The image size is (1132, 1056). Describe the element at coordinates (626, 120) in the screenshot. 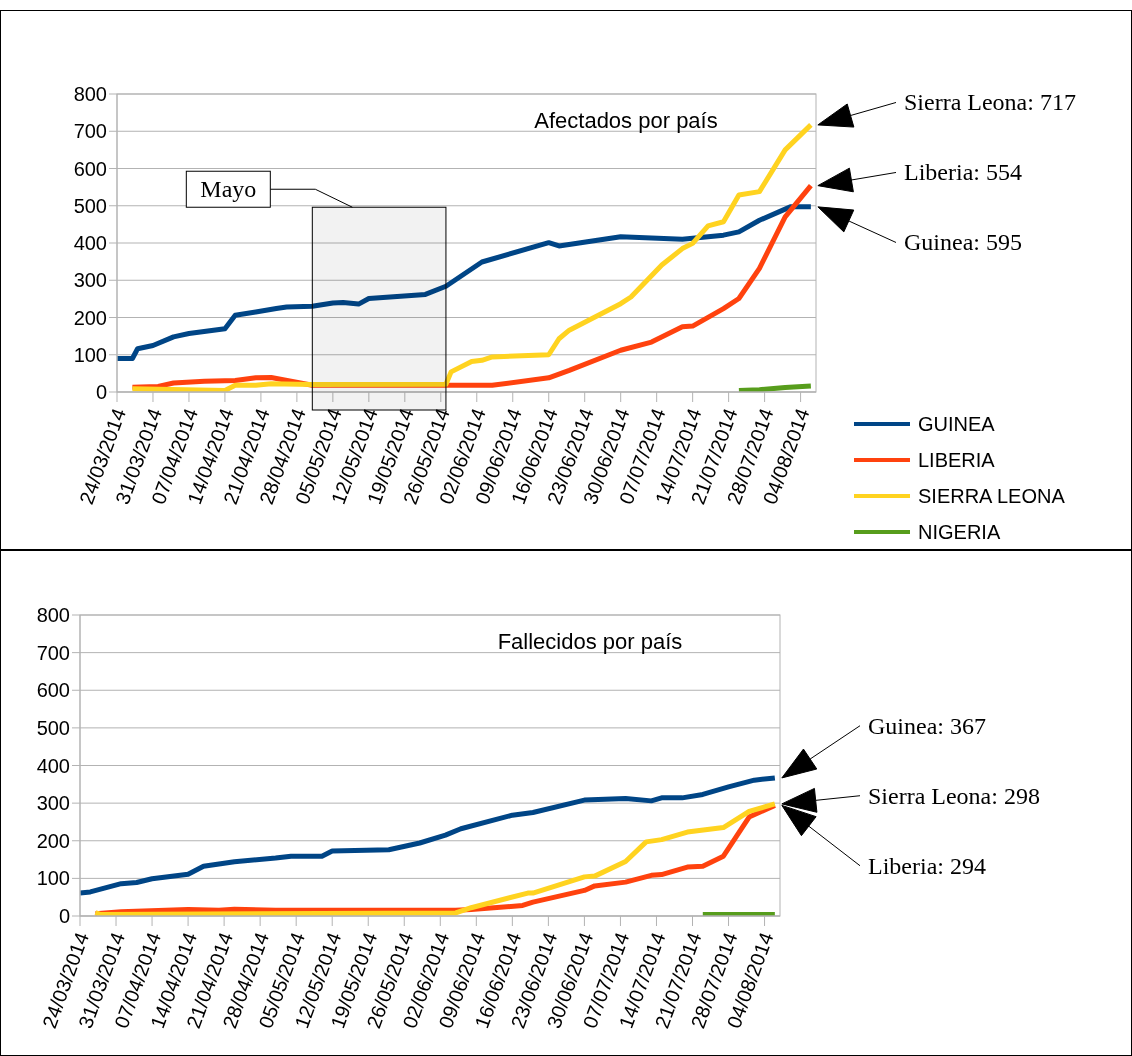

I see `text: Afectados por país` at that location.